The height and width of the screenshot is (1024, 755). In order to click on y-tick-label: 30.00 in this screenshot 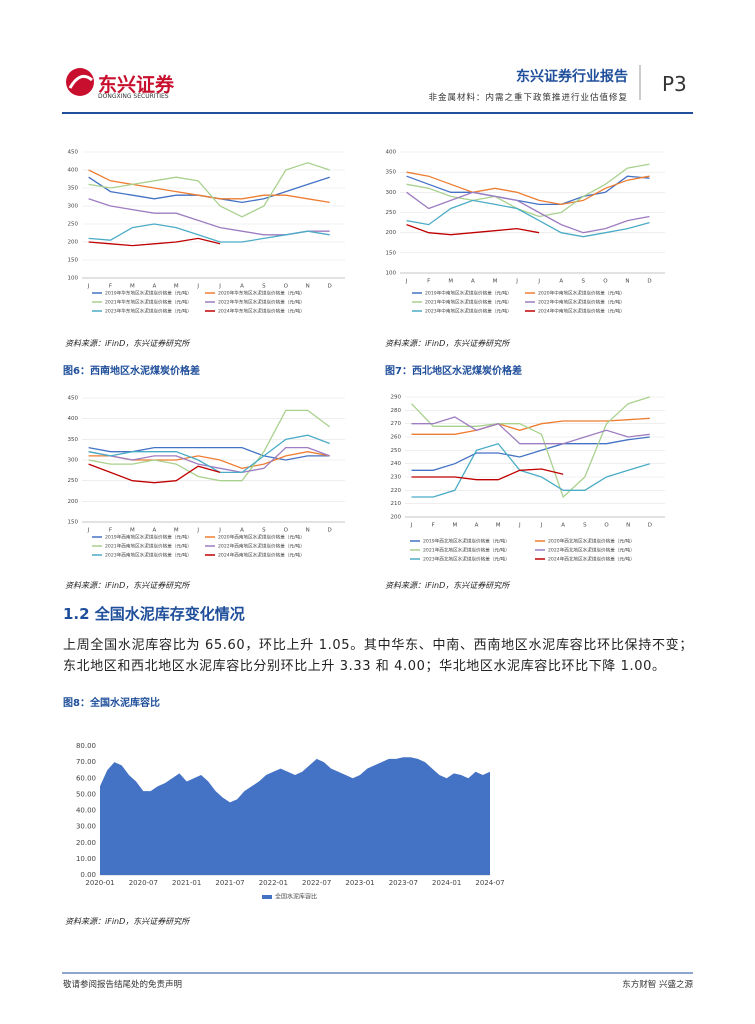, I will do `click(86, 827)`.